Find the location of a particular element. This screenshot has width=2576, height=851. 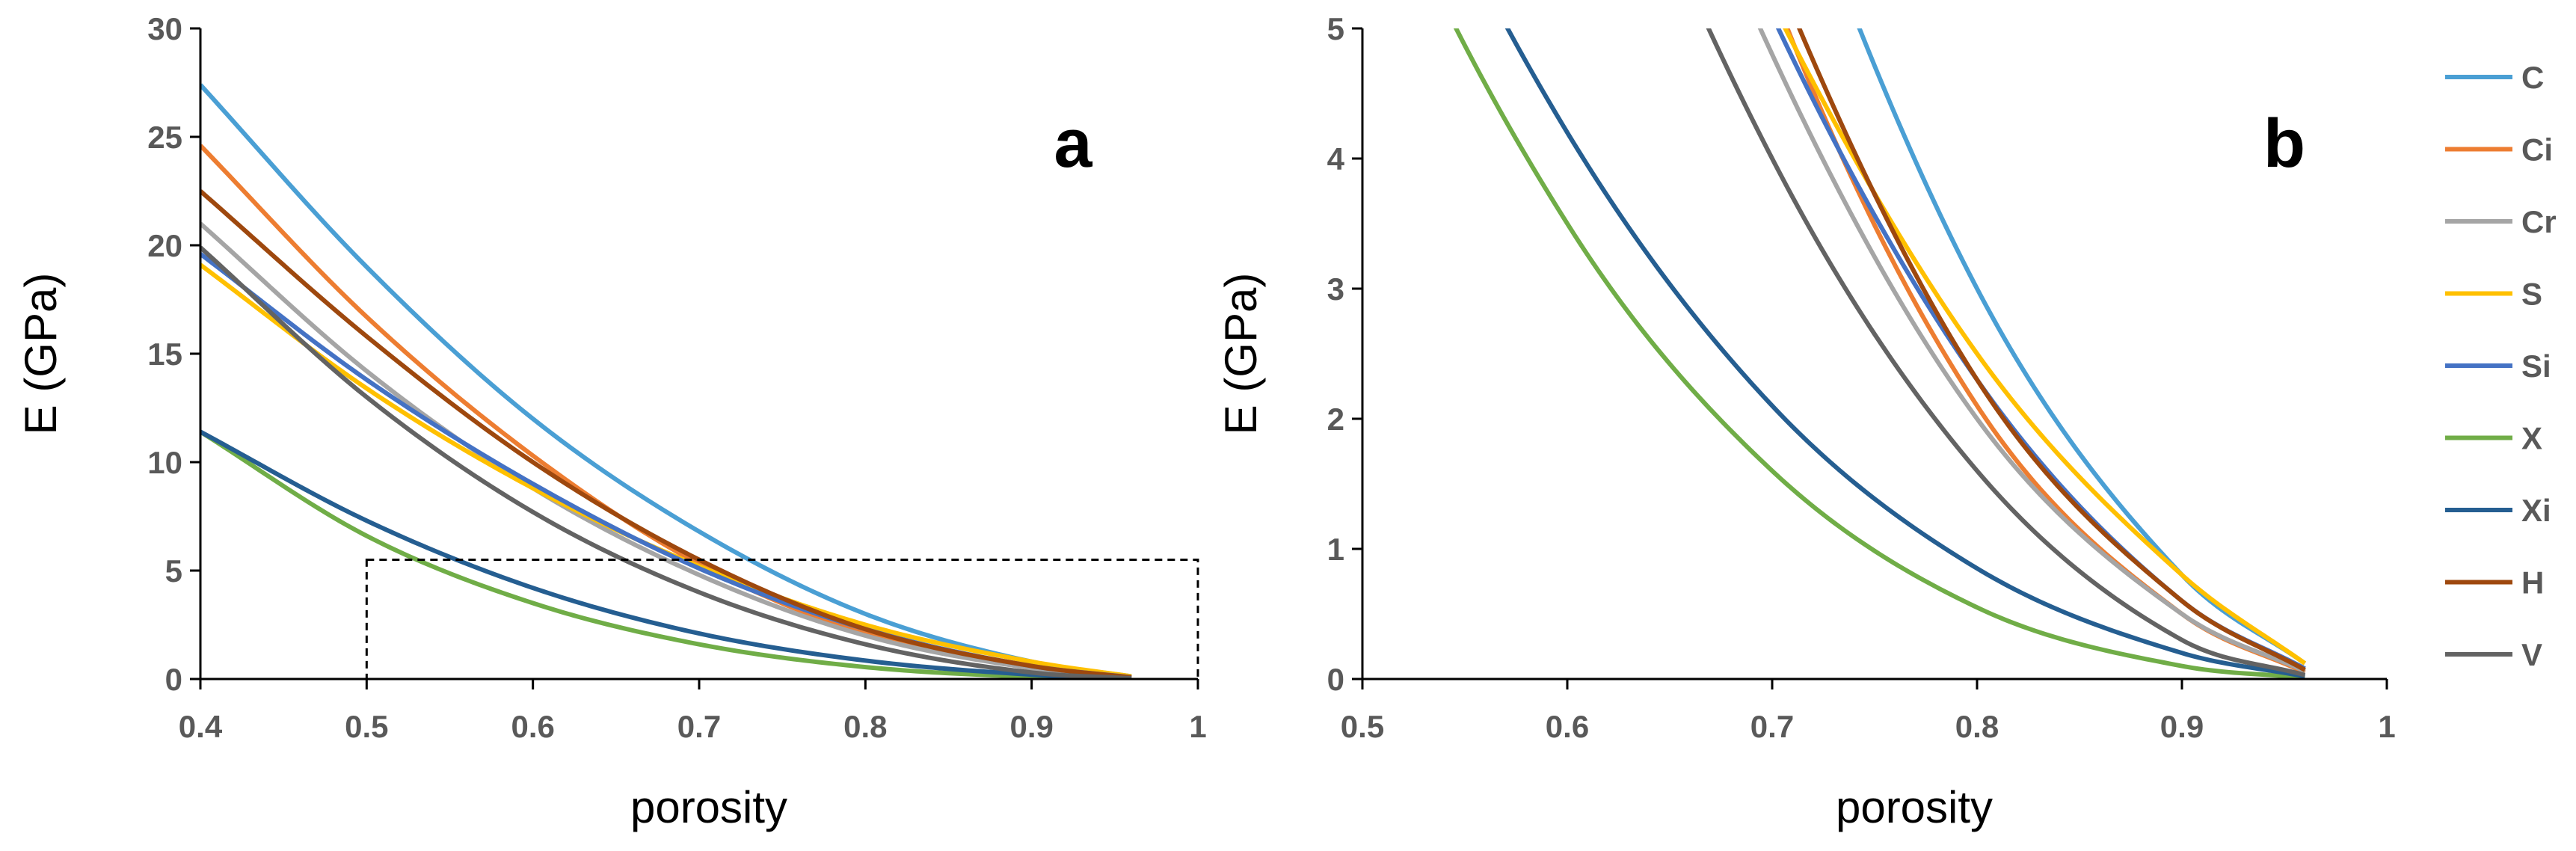

panel-b-label: b is located at coordinates (2284, 143).